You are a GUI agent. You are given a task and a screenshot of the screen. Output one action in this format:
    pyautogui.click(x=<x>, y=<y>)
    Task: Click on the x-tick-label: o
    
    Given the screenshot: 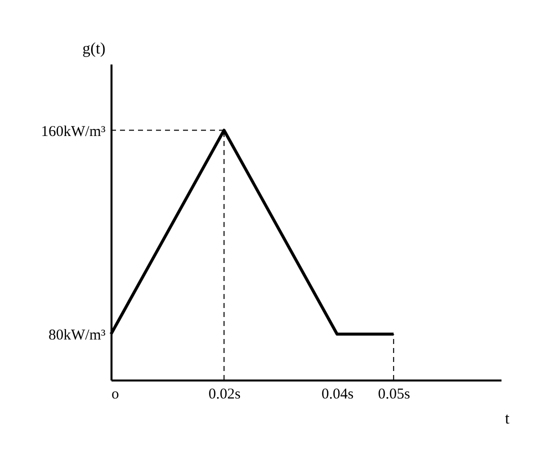 What is the action you would take?
    pyautogui.click(x=115, y=394)
    